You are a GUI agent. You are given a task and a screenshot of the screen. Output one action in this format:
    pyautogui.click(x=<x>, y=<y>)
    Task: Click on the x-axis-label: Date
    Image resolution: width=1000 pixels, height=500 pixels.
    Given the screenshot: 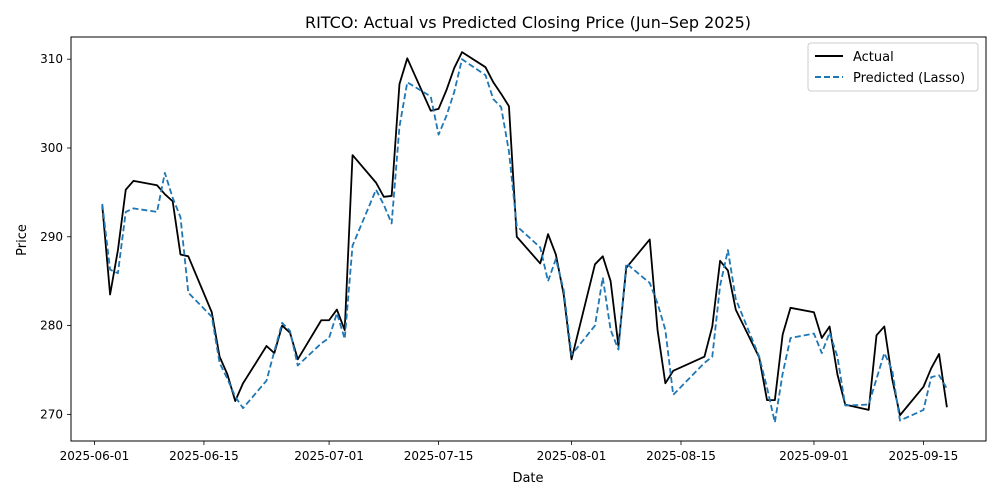 What is the action you would take?
    pyautogui.click(x=527, y=478)
    